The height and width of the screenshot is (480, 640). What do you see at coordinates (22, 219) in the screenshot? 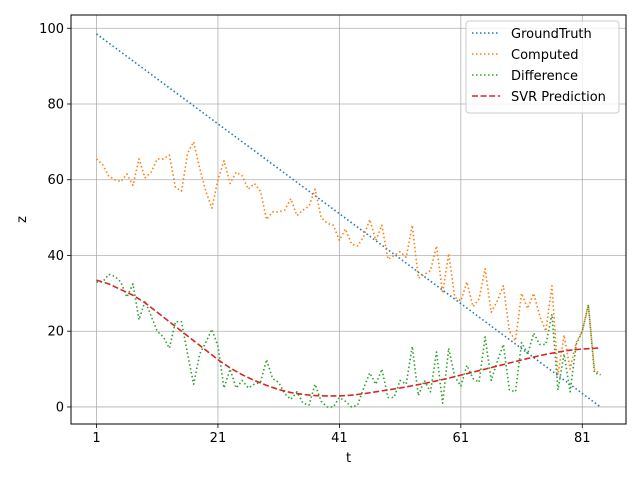
I see `y-axis-label: z` at bounding box center [22, 219].